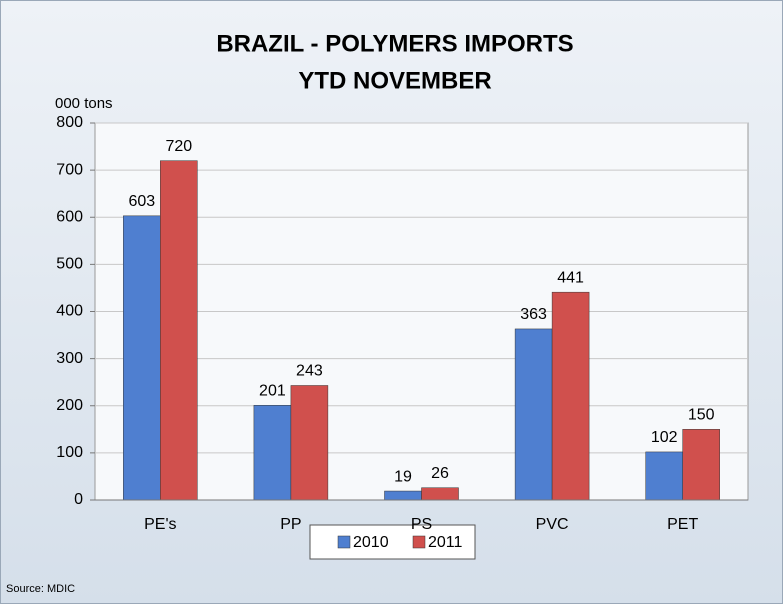 The height and width of the screenshot is (604, 783). What do you see at coordinates (421, 524) in the screenshot?
I see `x-tick-label: PS` at bounding box center [421, 524].